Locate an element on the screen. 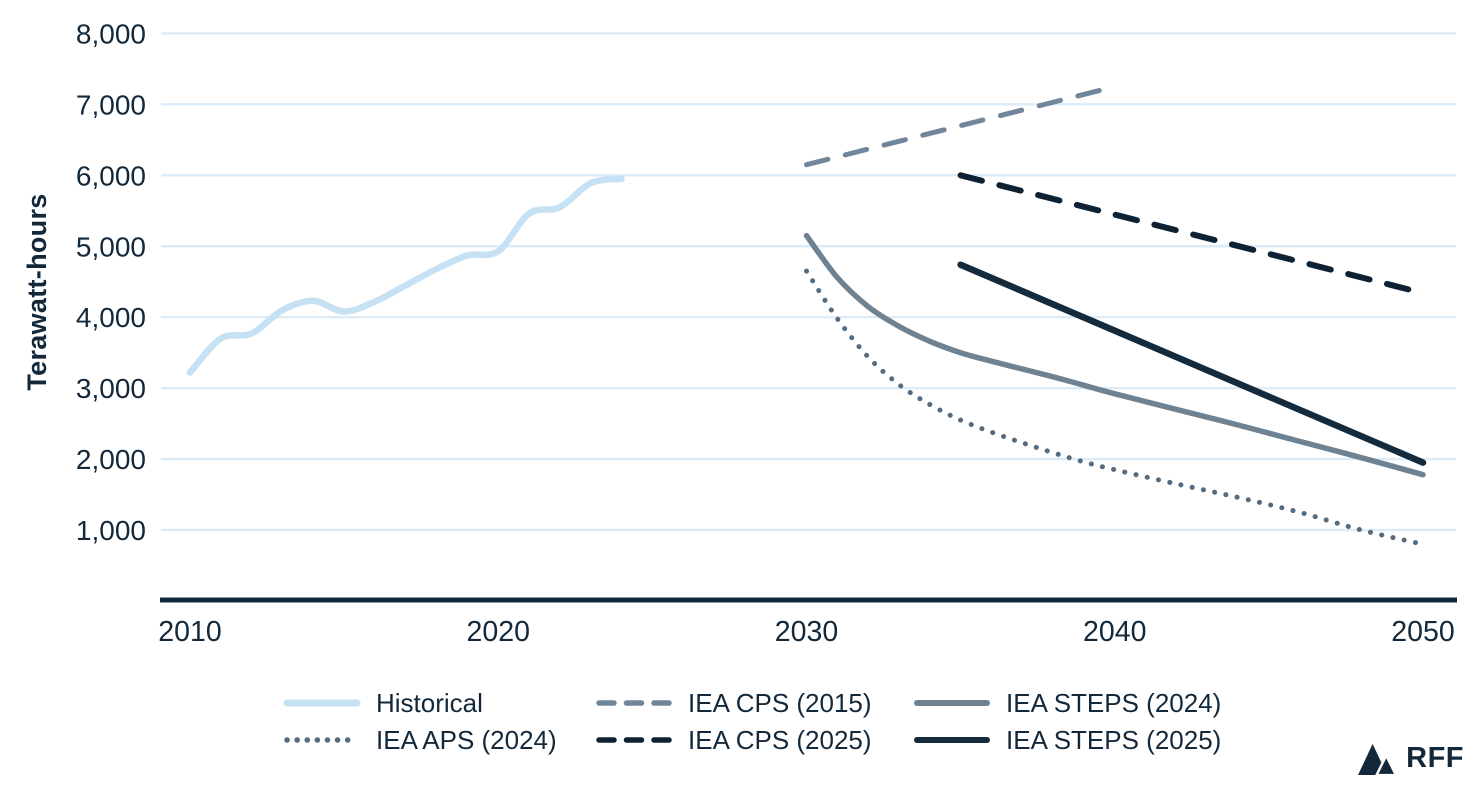  legend-label: IEA STEPS (2024) is located at coordinates (1114, 702).